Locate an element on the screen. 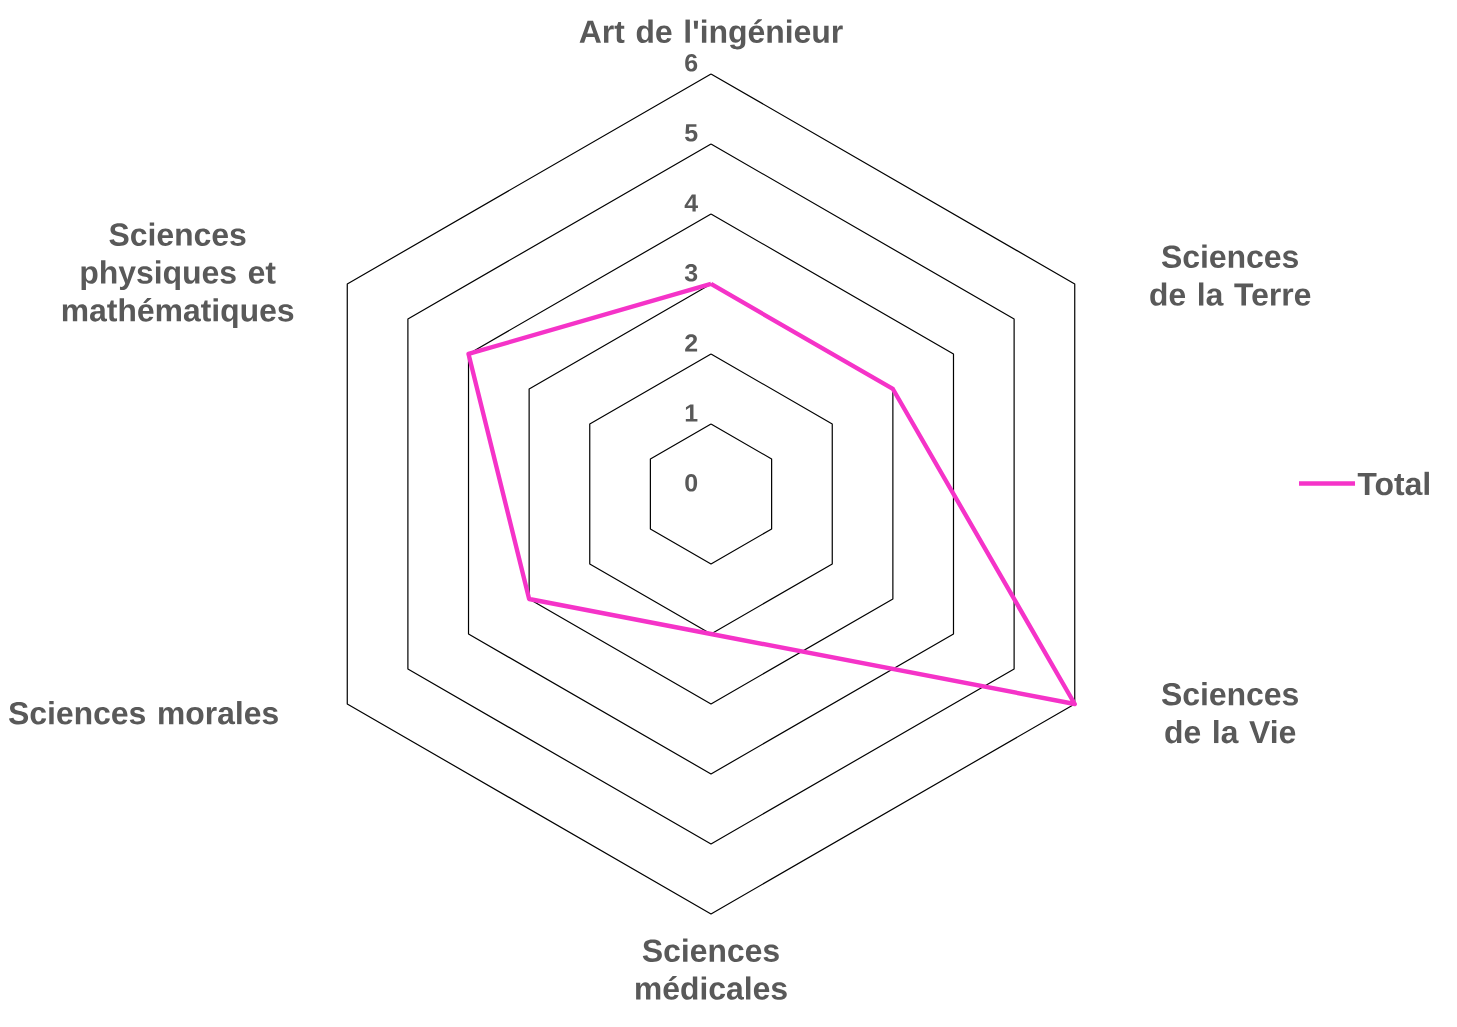 The image size is (1457, 1027). y-tick-label: 5 is located at coordinates (691, 133).